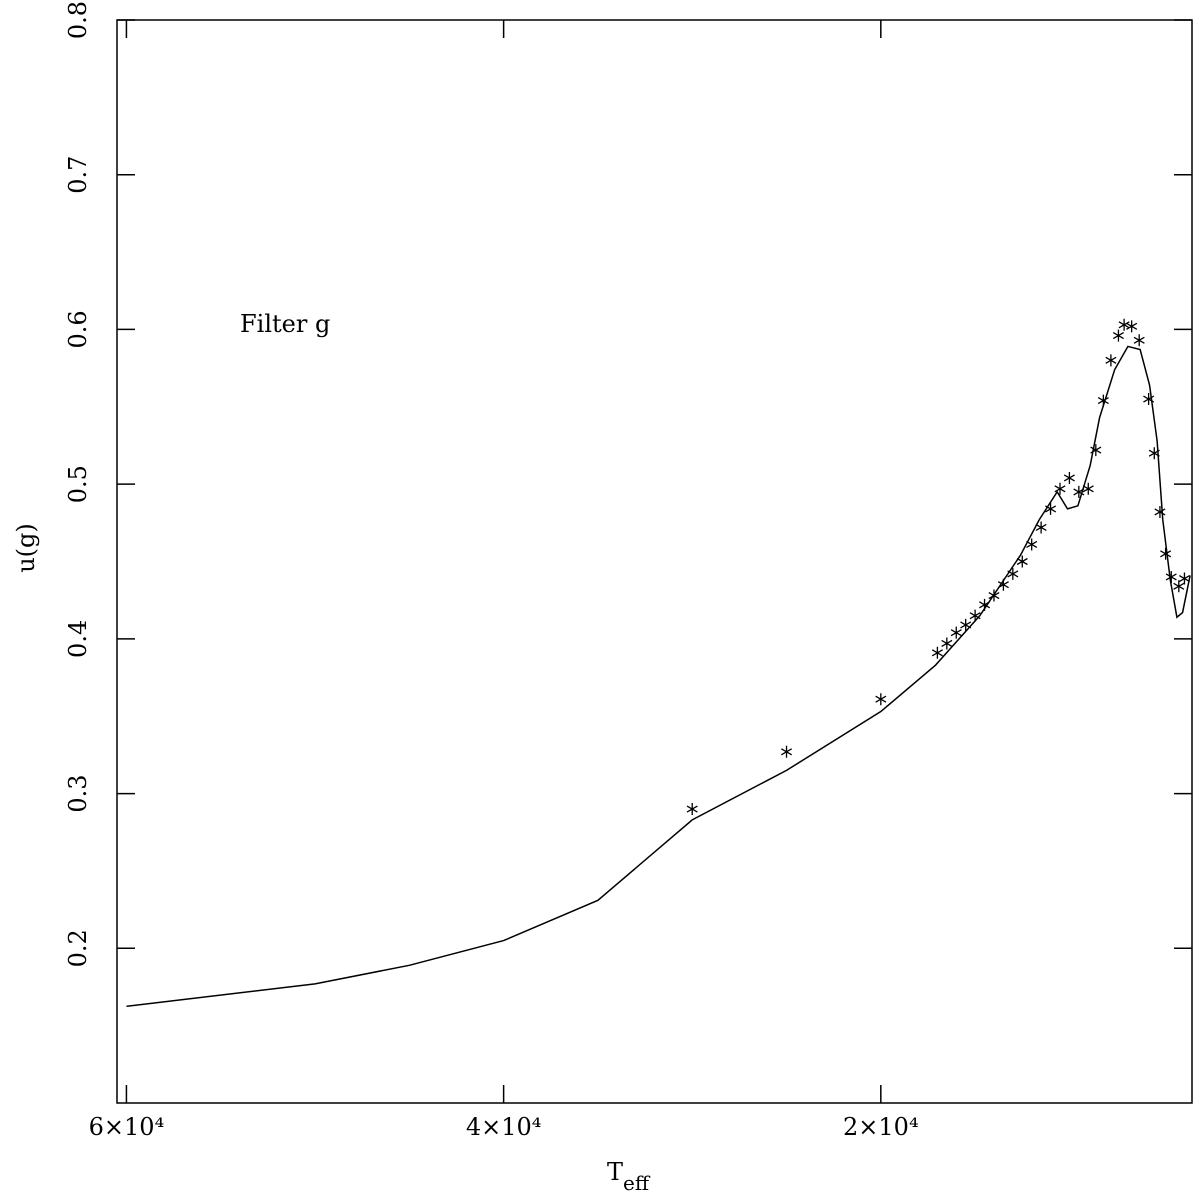 The image size is (1200, 1203). What do you see at coordinates (615, 1172) in the screenshot?
I see `x-label-main: T` at bounding box center [615, 1172].